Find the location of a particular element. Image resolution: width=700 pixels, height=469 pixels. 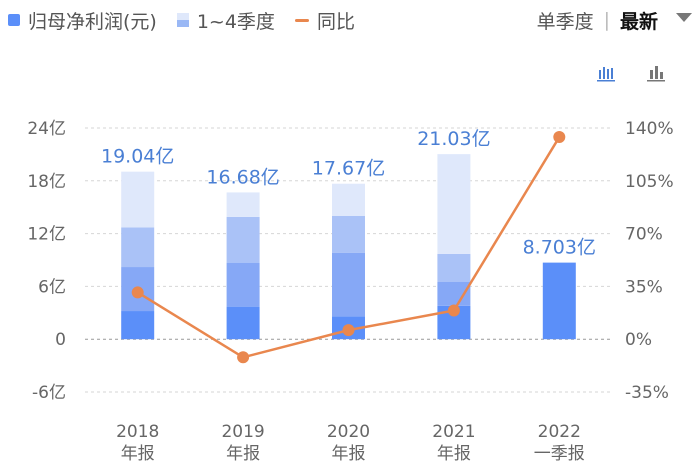

toggle-latest: 最新 is located at coordinates (638, 21).